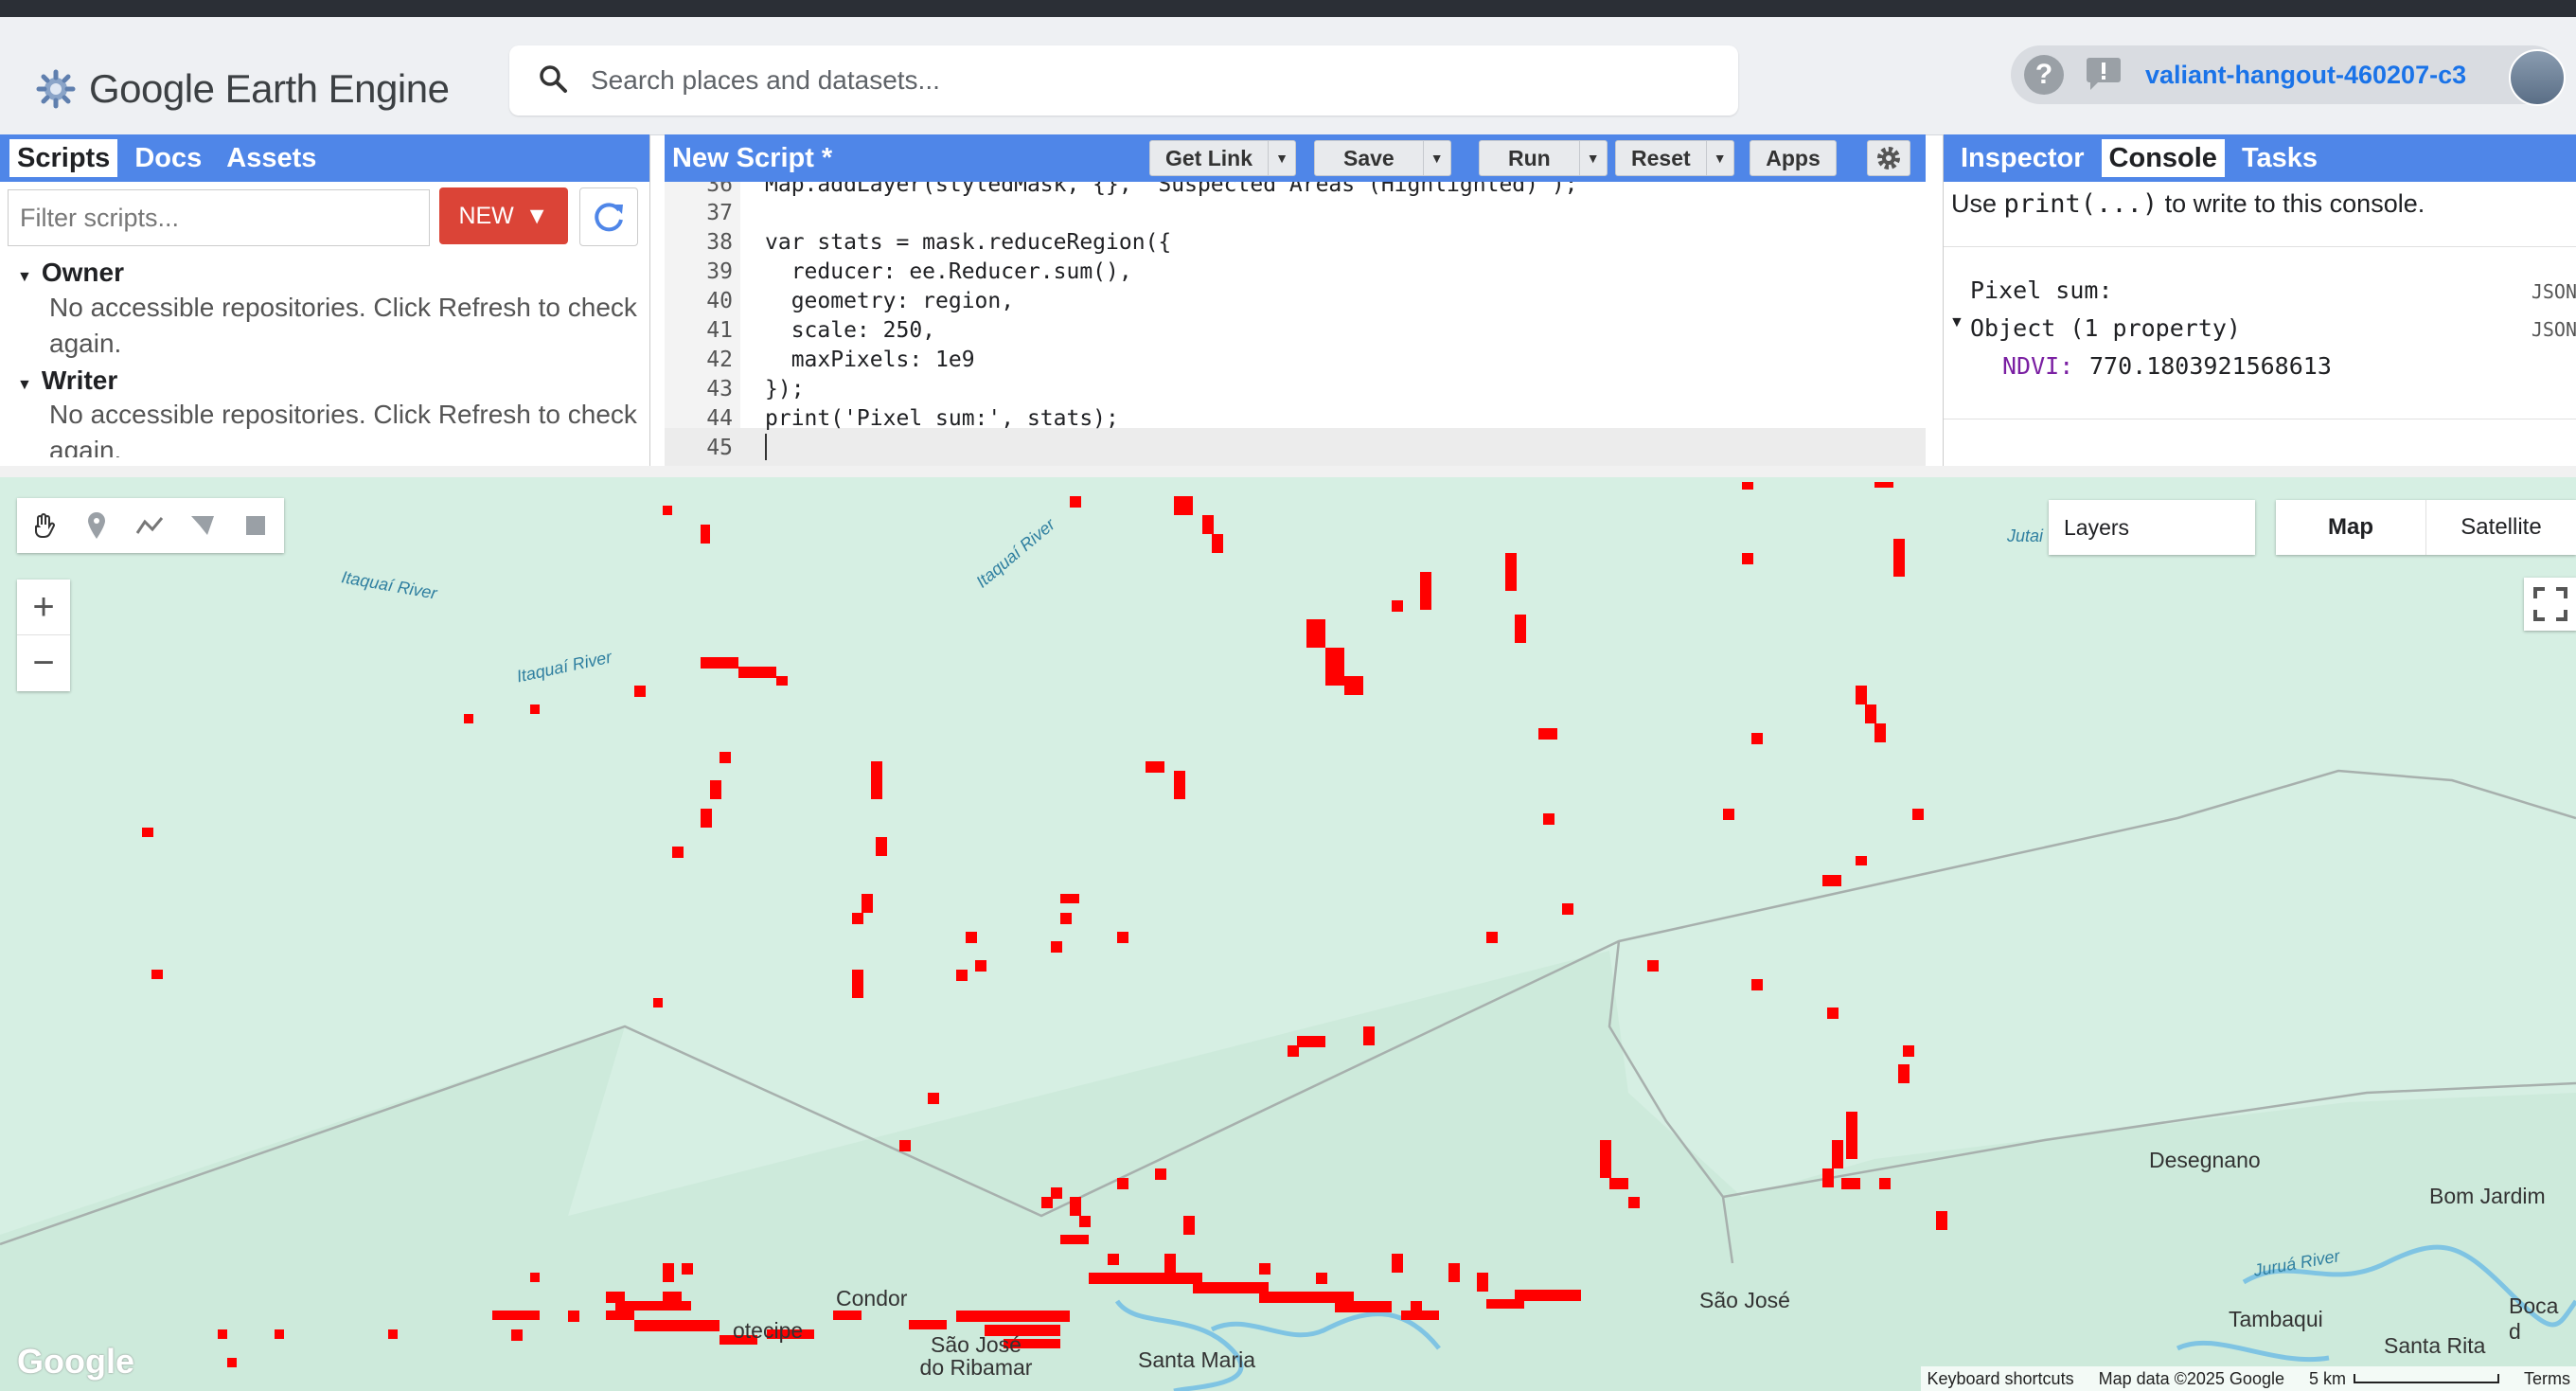 This screenshot has height=1391, width=2576. What do you see at coordinates (1382, 158) in the screenshot?
I see `save-button: Save ▼` at bounding box center [1382, 158].